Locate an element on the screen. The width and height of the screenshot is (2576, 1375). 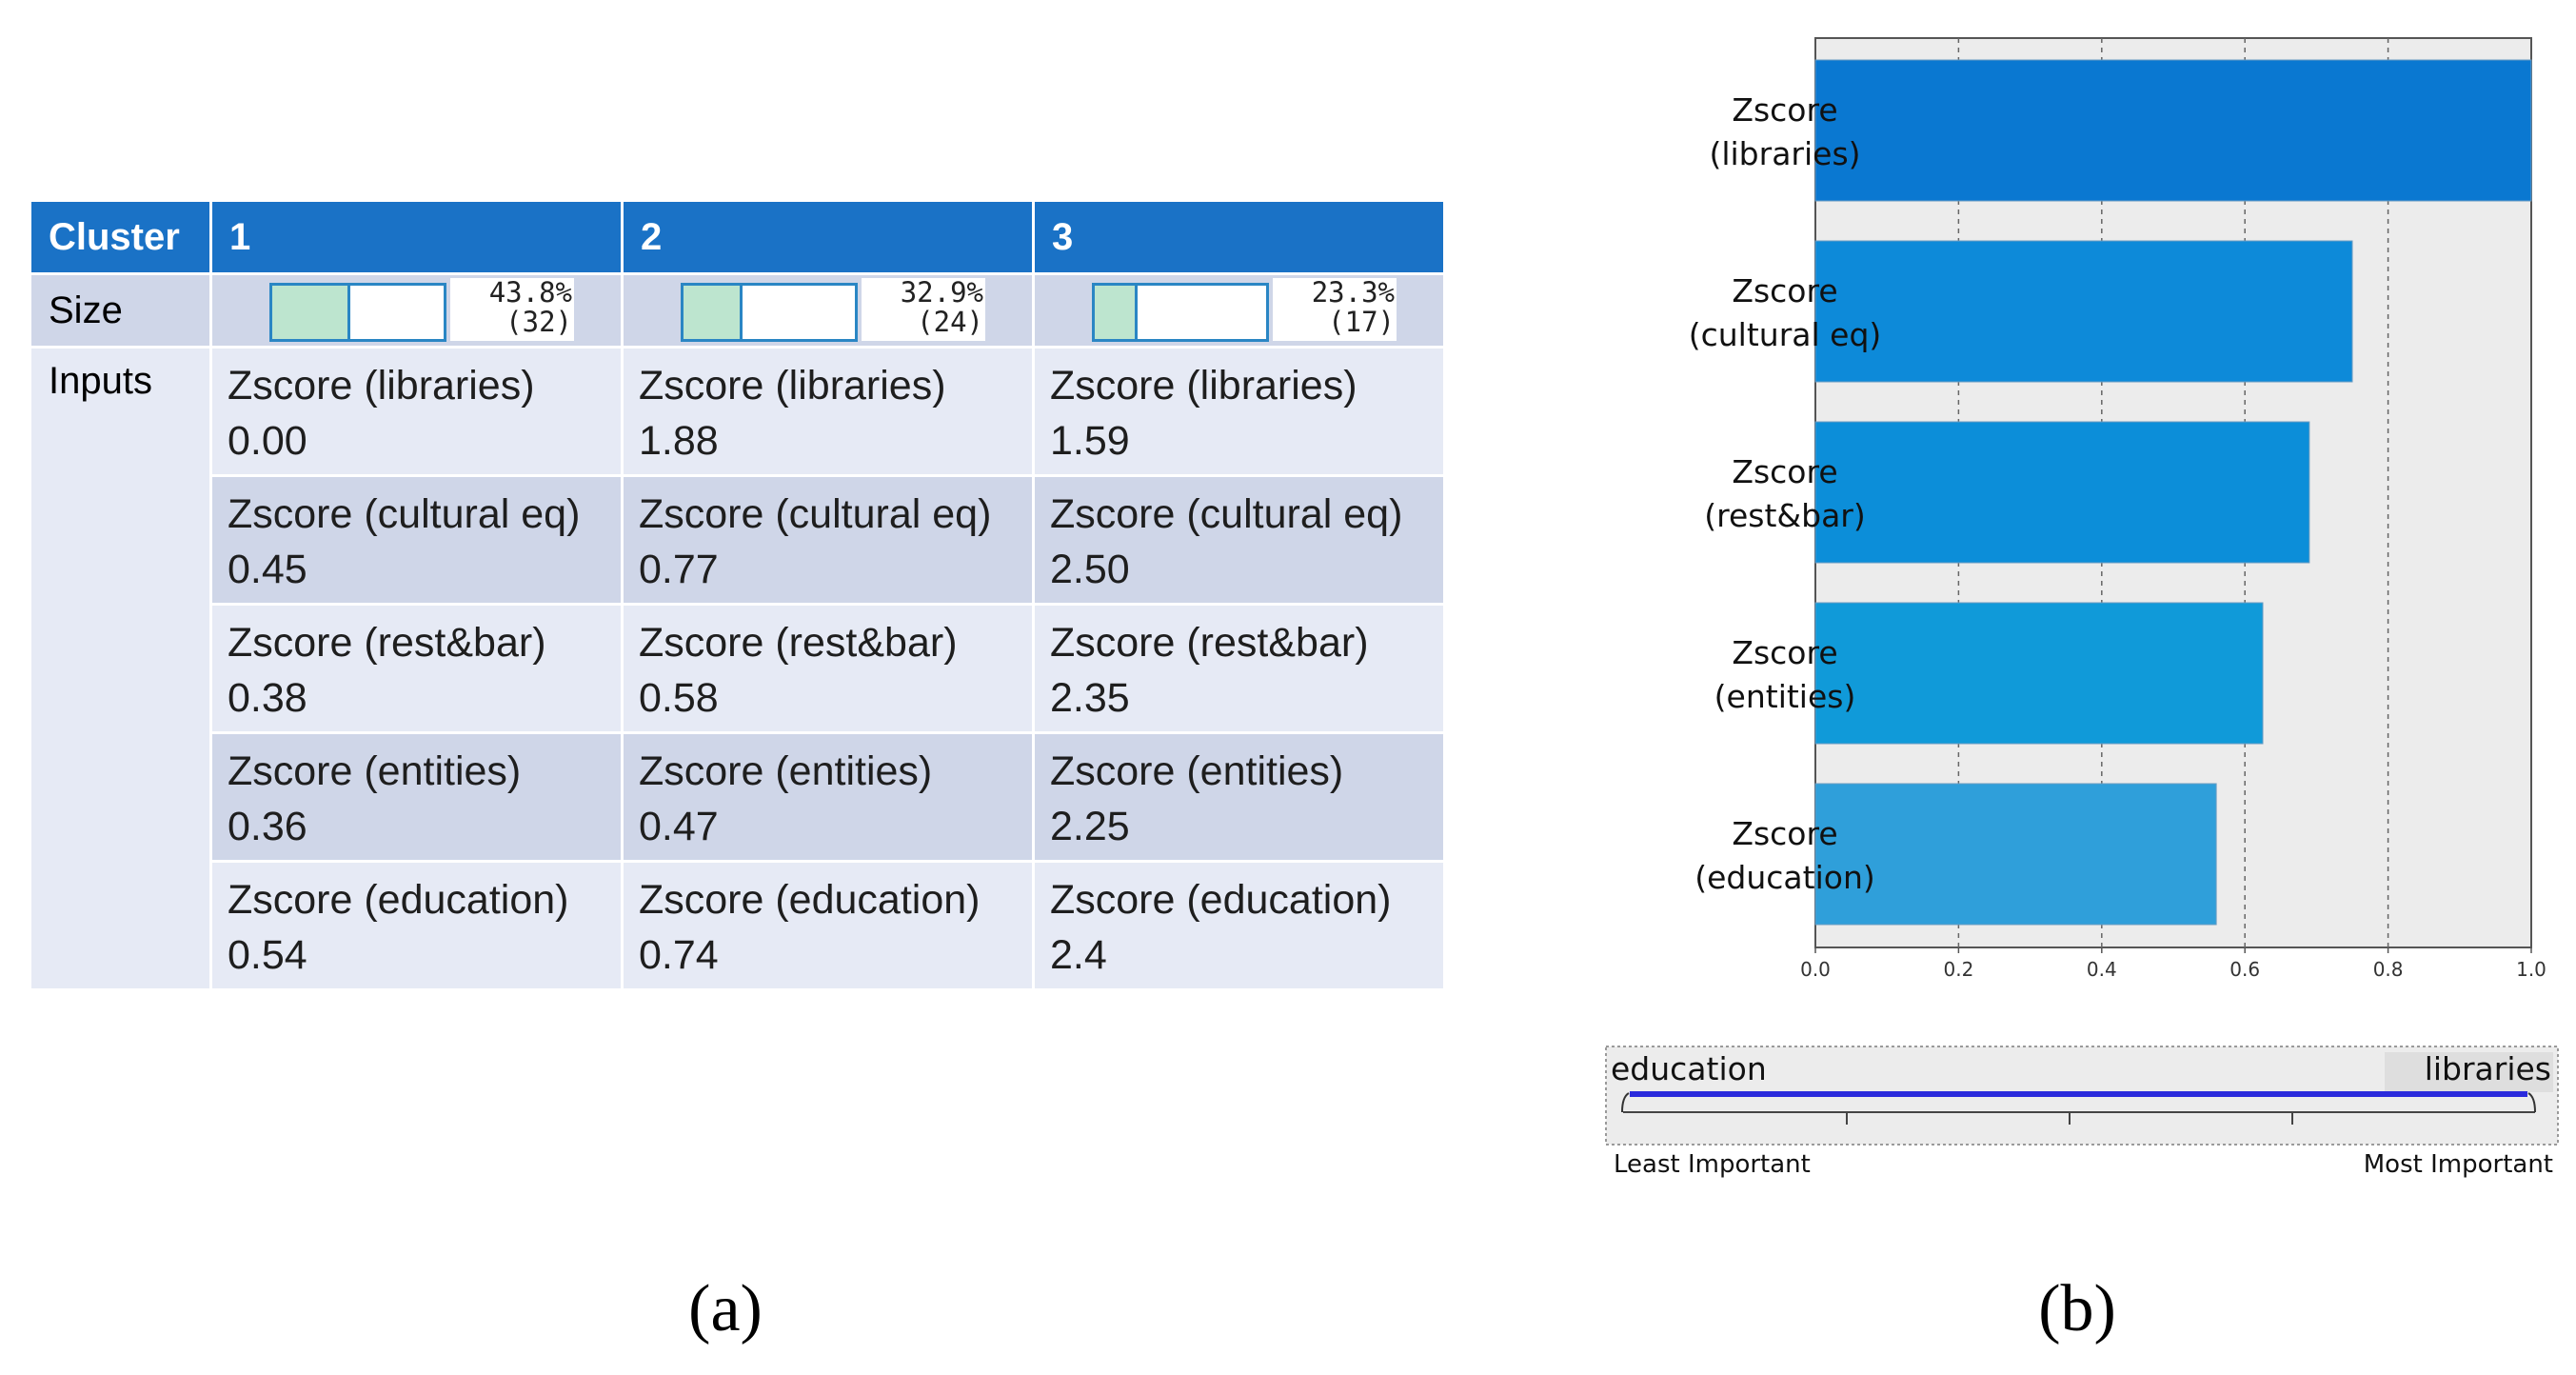
size-count-2: (24) is located at coordinates (950, 322).